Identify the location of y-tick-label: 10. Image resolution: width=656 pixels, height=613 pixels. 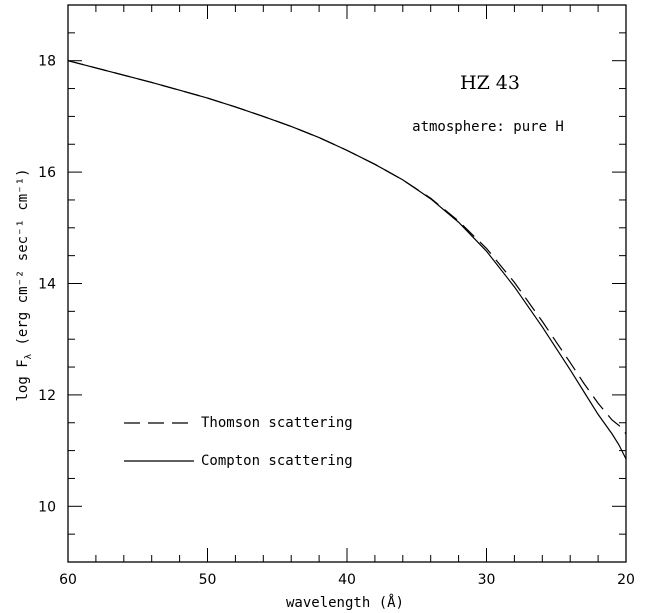
(47, 507).